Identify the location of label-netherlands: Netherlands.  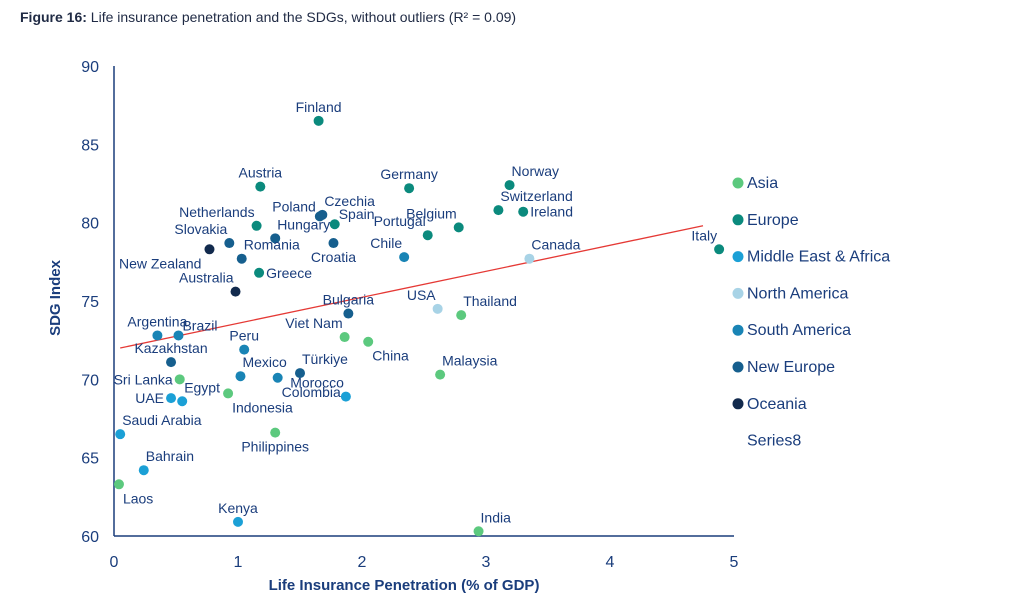
(217, 212).